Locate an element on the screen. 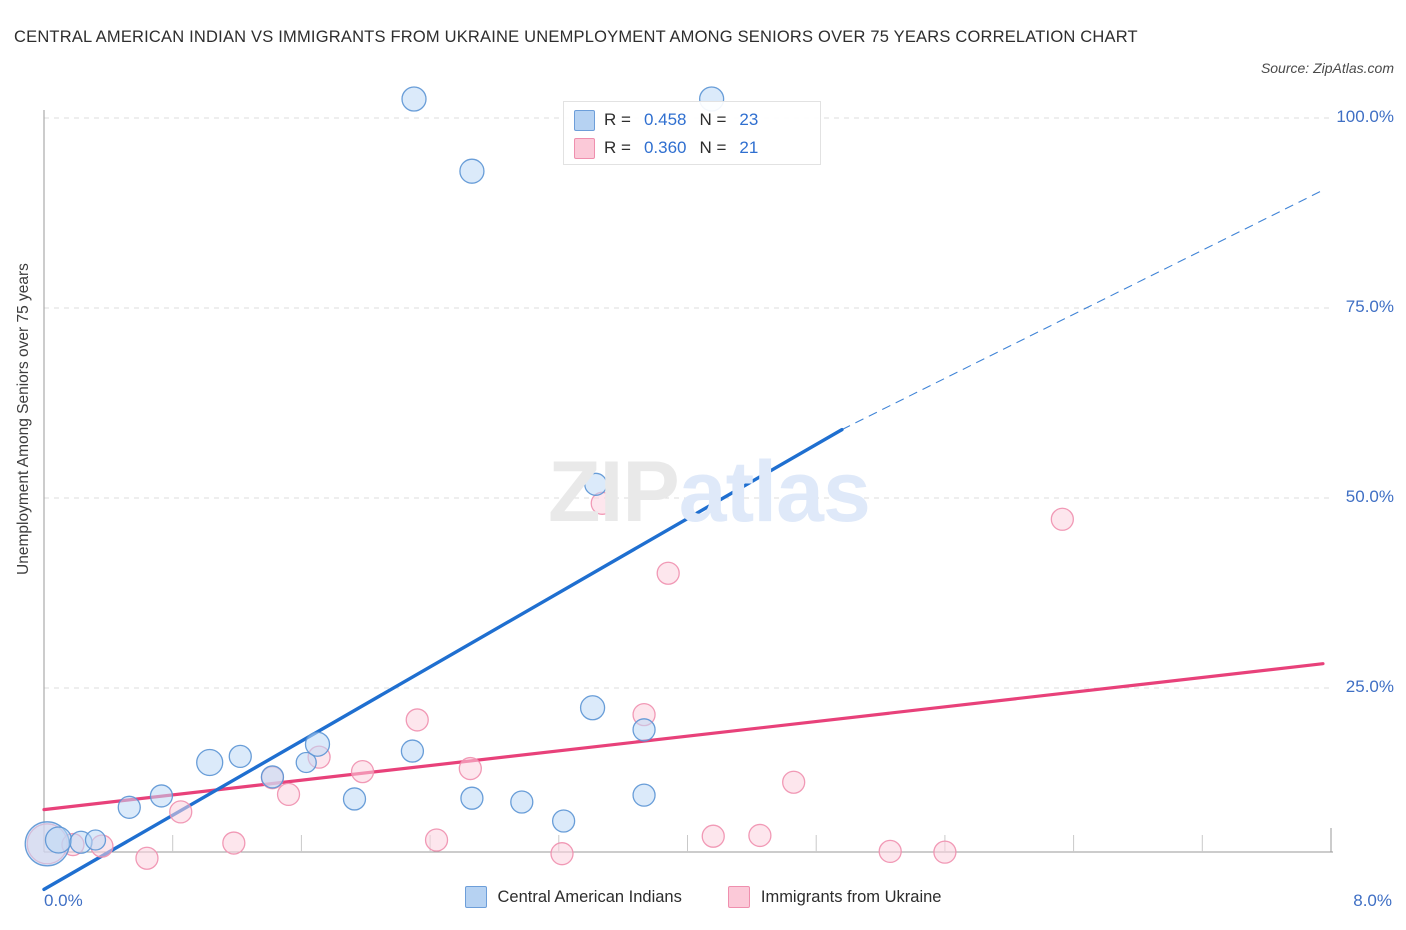 The width and height of the screenshot is (1406, 930). correlation-row-pink: R = 0.360 N = 21 is located at coordinates (666, 148).